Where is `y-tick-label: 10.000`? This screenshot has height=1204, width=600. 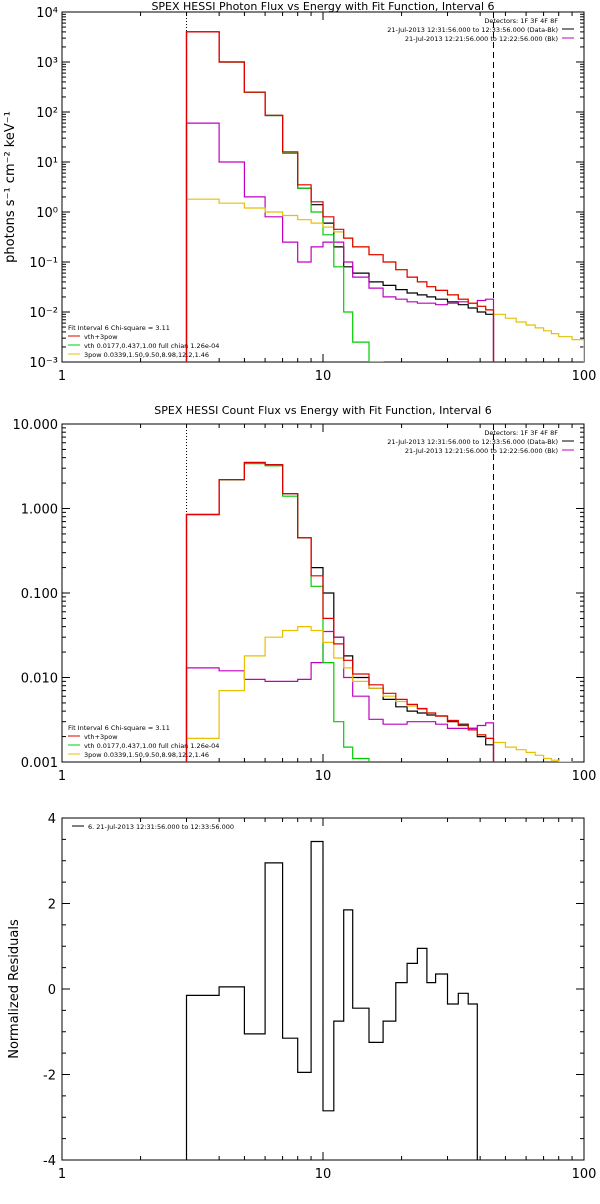 y-tick-label: 10.000 is located at coordinates (36, 425).